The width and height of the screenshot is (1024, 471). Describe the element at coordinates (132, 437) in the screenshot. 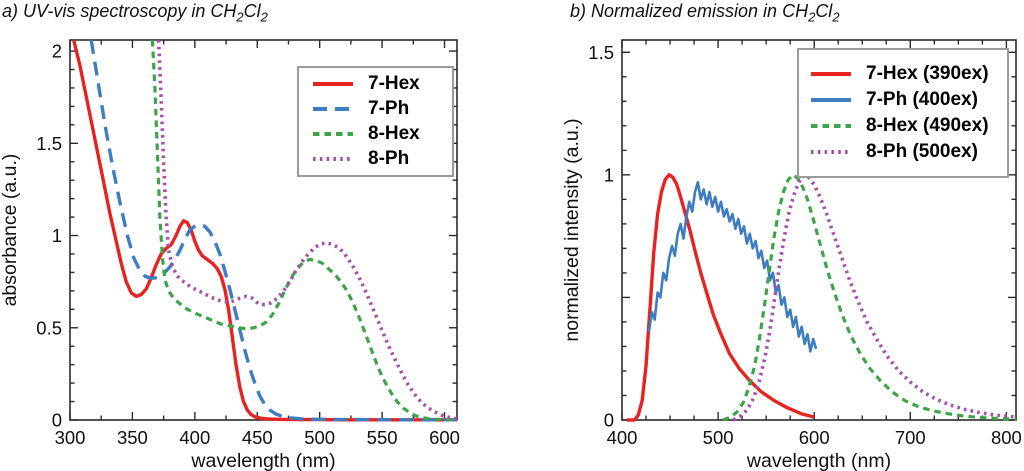

I see `x-tick-label: 350` at that location.